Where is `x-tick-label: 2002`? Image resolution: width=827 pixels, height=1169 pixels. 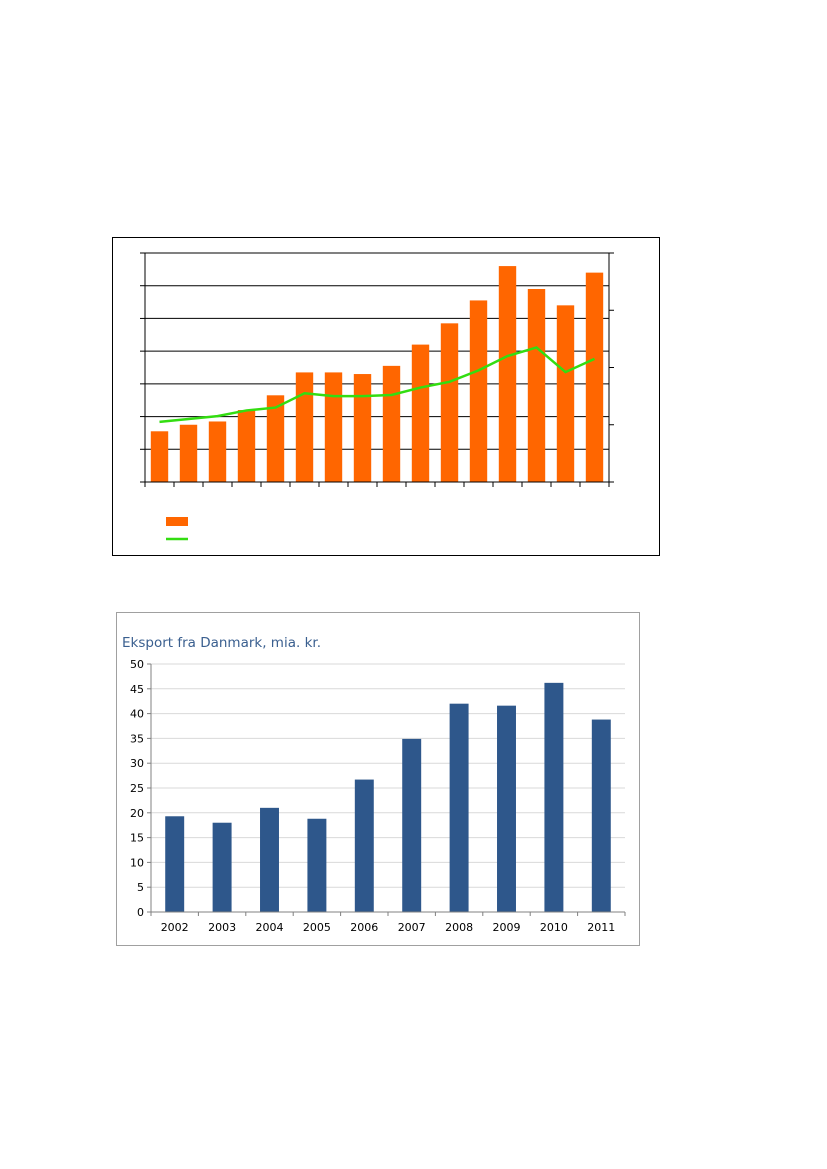
x-tick-label: 2002 is located at coordinates (175, 927).